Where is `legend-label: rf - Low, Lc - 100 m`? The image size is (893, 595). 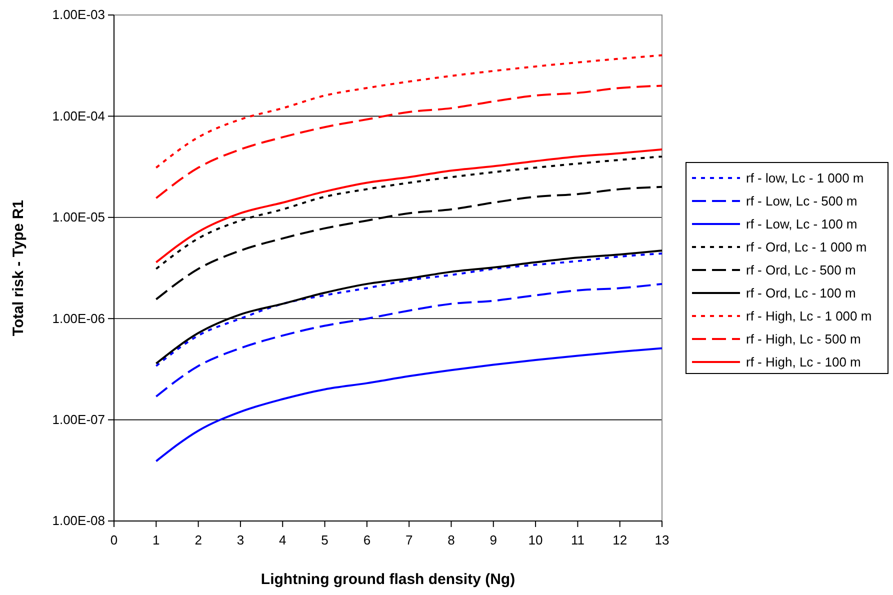
legend-label: rf - Low, Lc - 100 m is located at coordinates (802, 224).